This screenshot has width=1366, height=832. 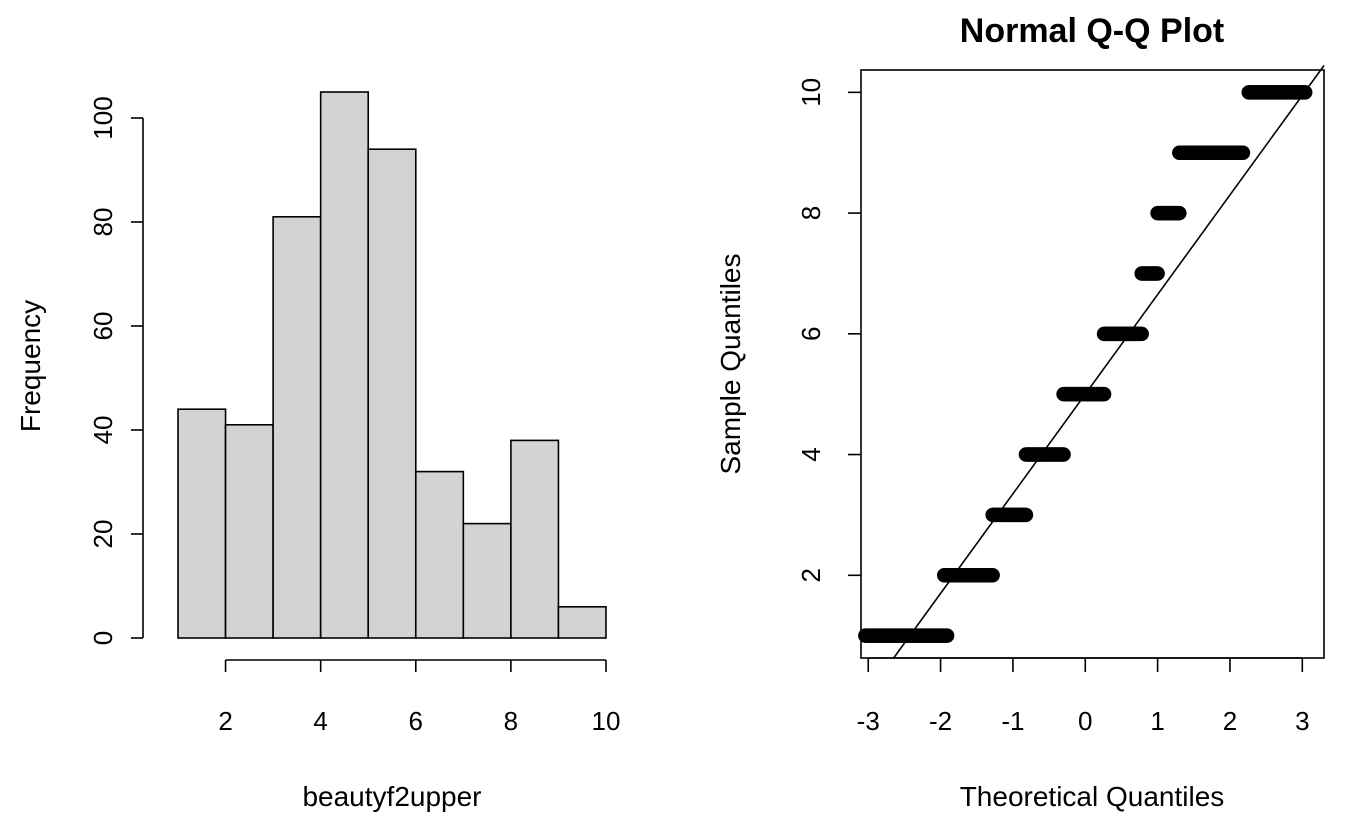 I want to click on histogram-y-tick-label: 80, so click(x=103, y=222).